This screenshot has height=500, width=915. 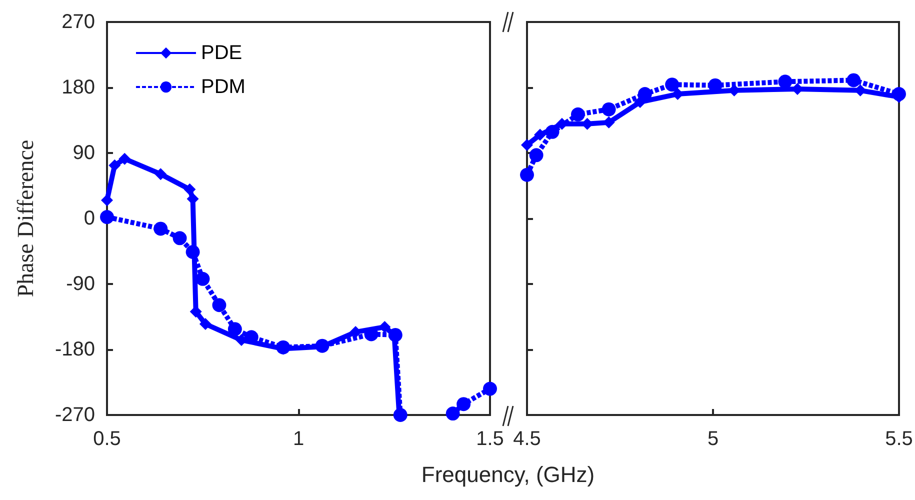 What do you see at coordinates (83, 153) in the screenshot?
I see `y-tick-label: 90` at bounding box center [83, 153].